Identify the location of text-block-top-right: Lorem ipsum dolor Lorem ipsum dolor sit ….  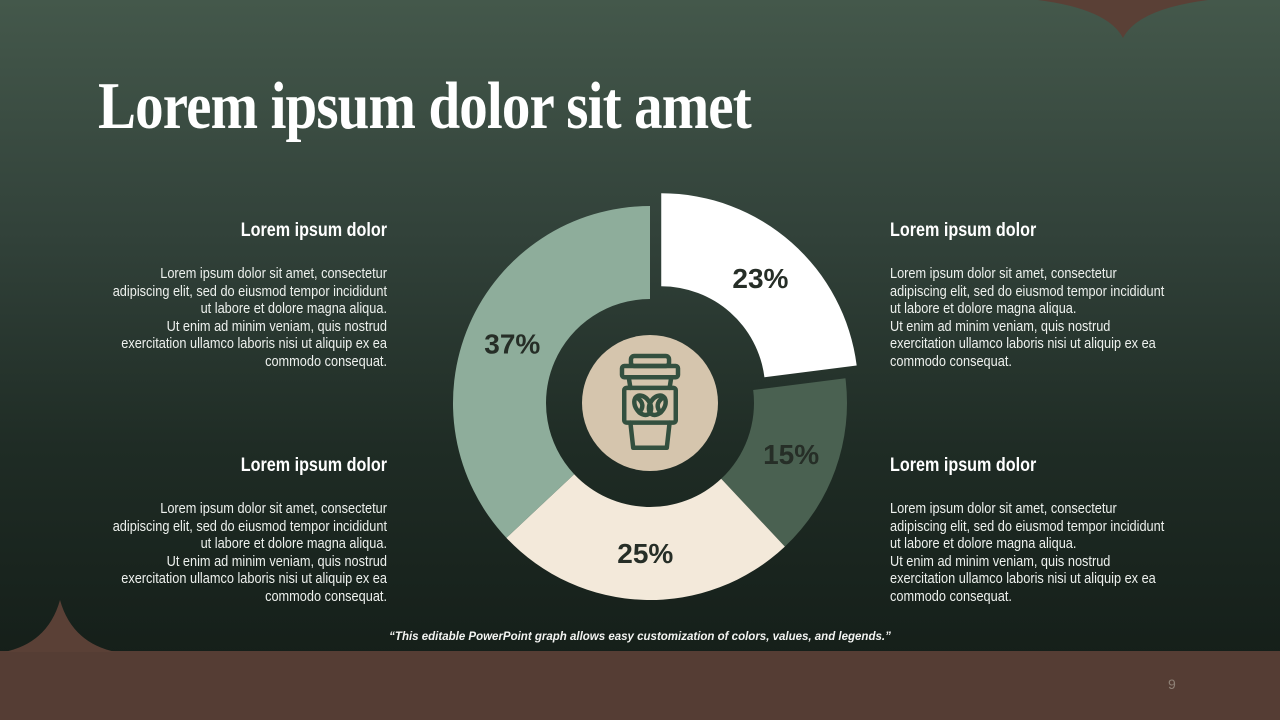
(1036, 295).